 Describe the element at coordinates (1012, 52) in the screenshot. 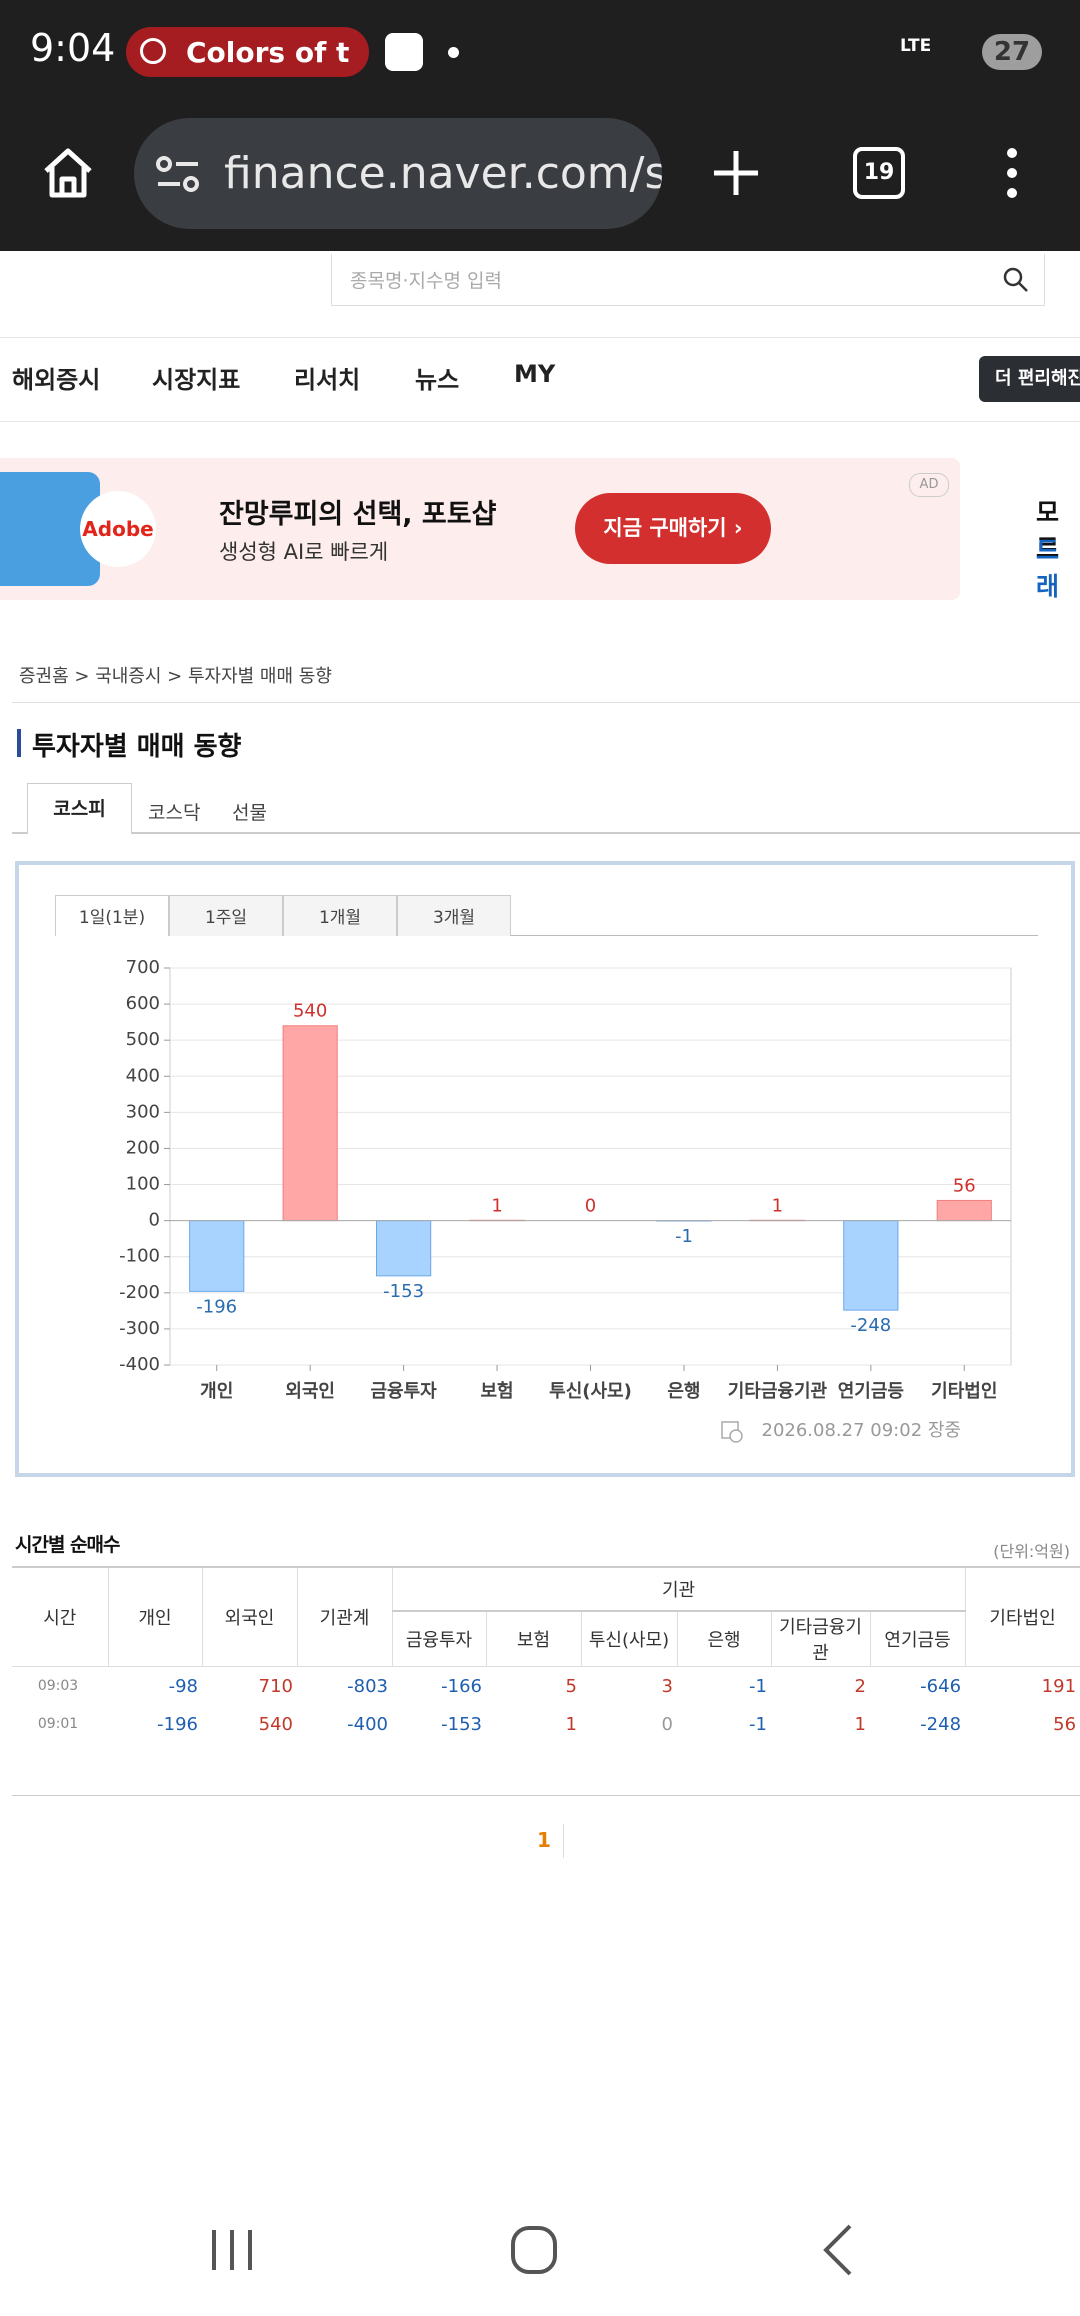

I see `battery: 27` at that location.